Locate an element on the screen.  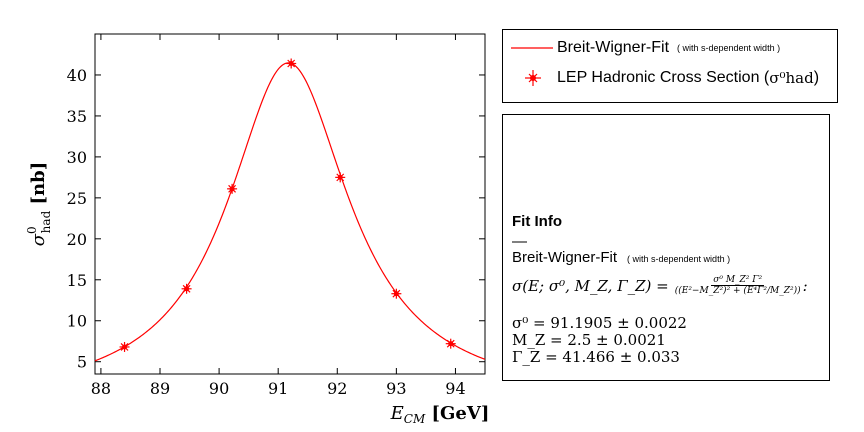
fit-param-sigma0: σ⁰ = 91.1905 ± 0.0022 is located at coordinates (599, 323).